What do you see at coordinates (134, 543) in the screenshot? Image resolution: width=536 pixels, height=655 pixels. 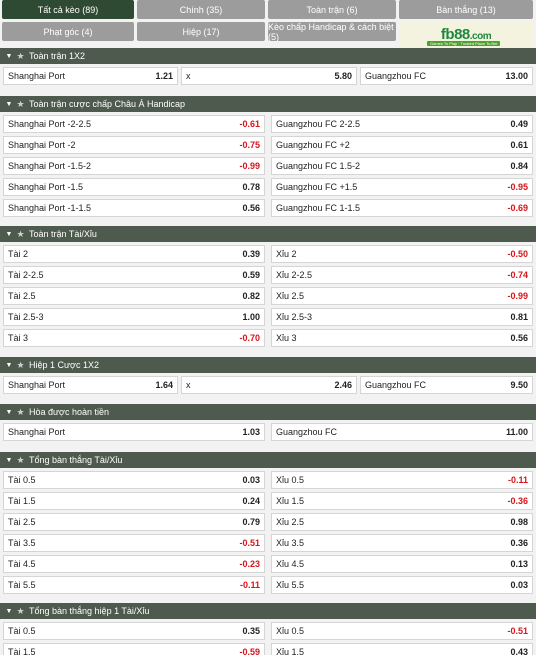 I see `odds-cell: Tài 3.5 -0.51` at bounding box center [134, 543].